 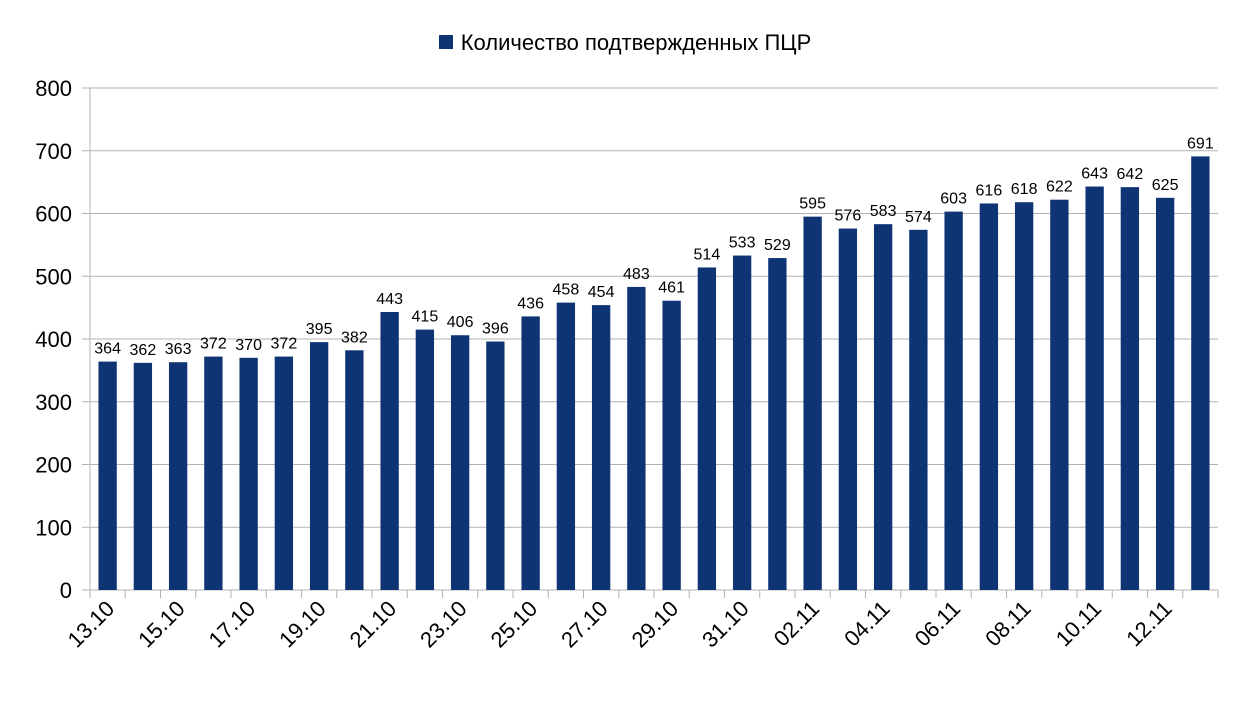 What do you see at coordinates (53, 402) in the screenshot?
I see `y-tick-label: 300` at bounding box center [53, 402].